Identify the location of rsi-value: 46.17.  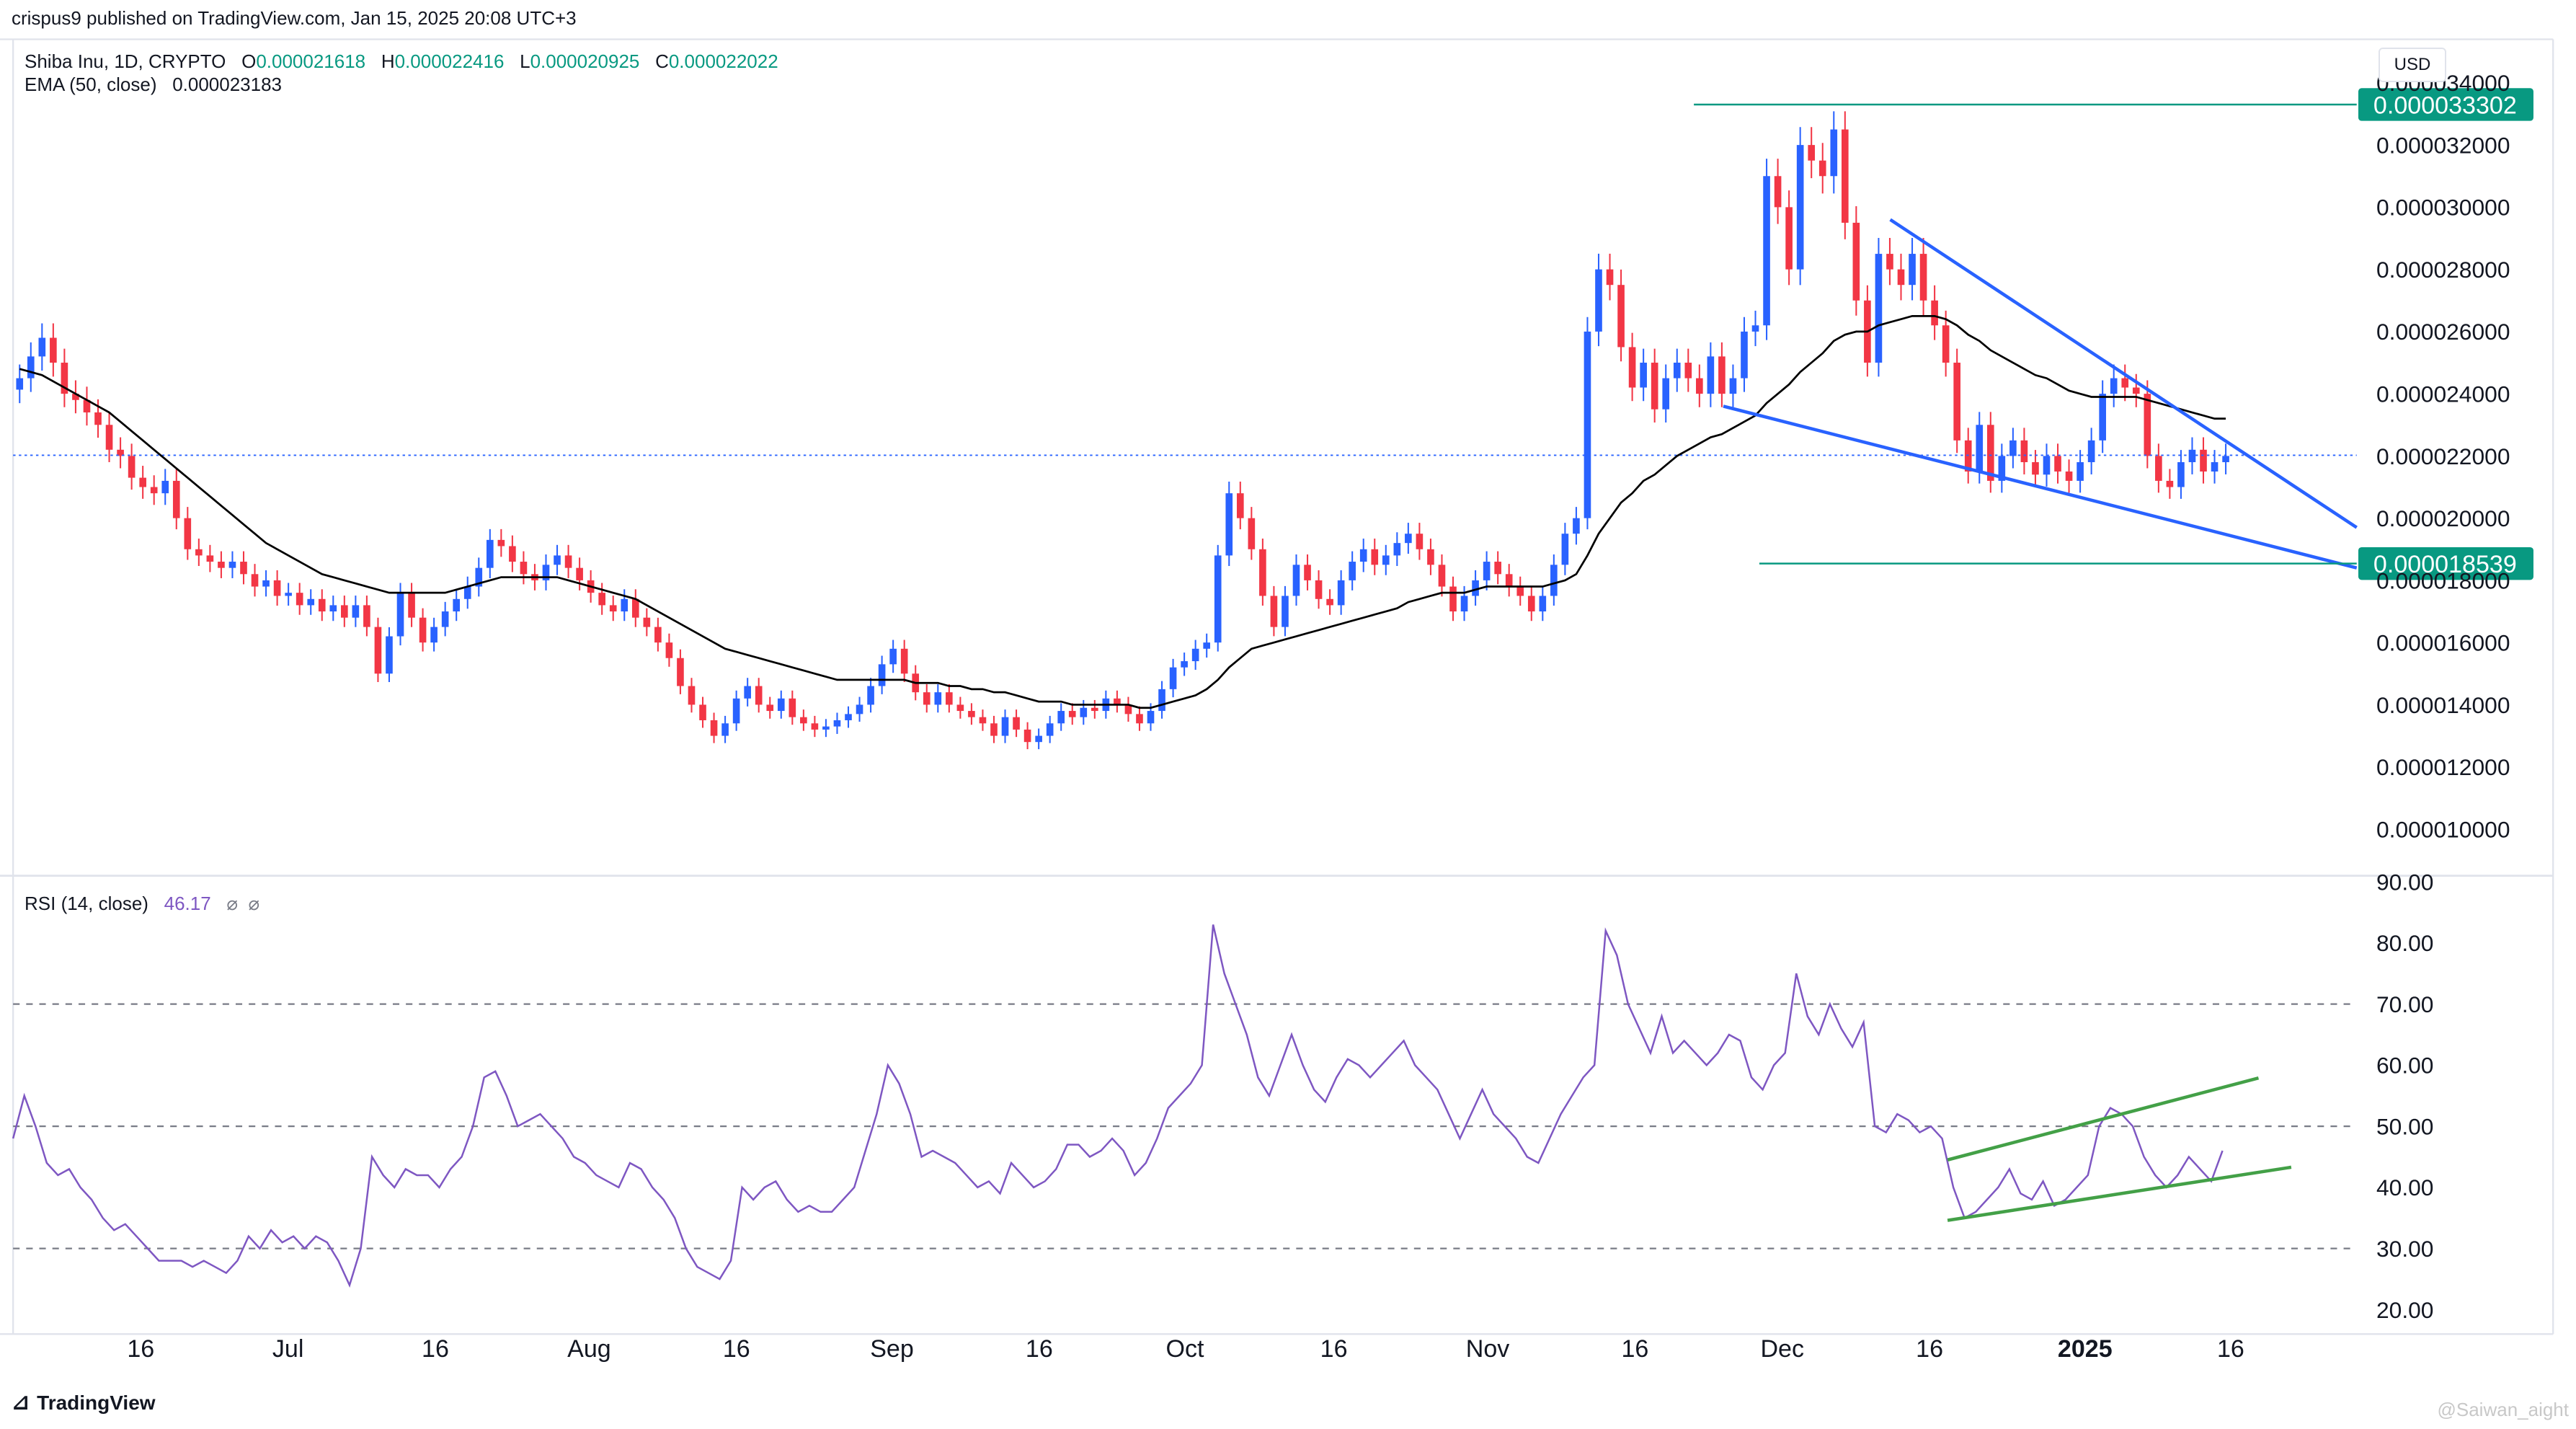
(187, 904).